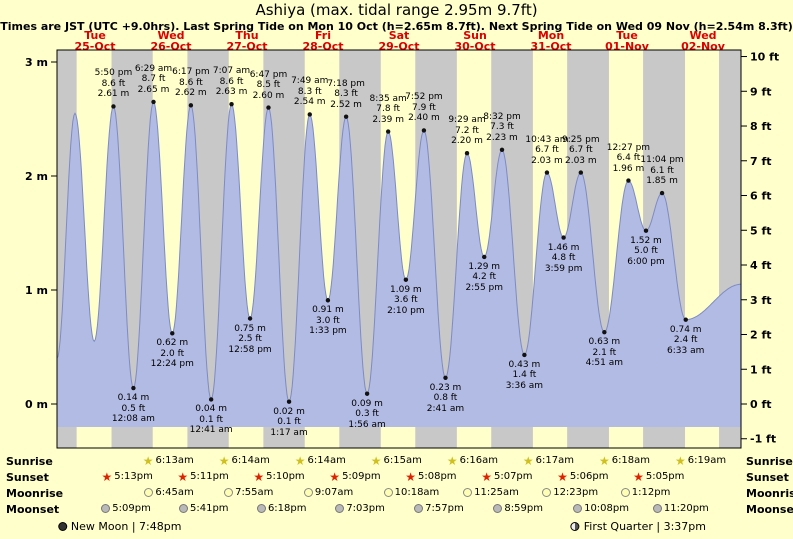 This screenshot has width=793, height=539. What do you see at coordinates (638, 526) in the screenshot?
I see `moon-phase-note: First Quarter | 3:37pm` at bounding box center [638, 526].